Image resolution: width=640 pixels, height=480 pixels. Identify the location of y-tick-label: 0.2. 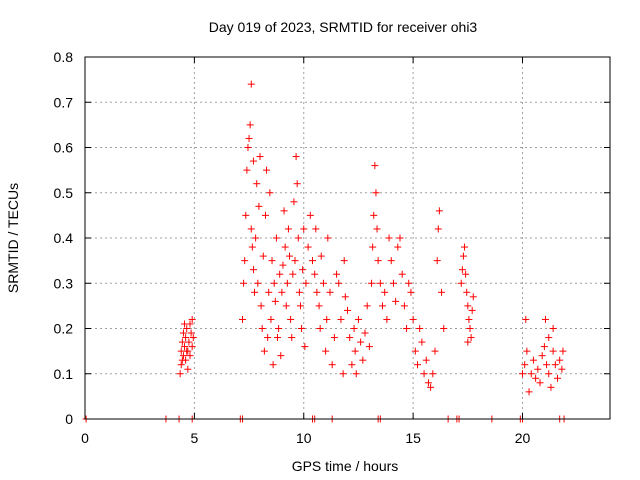
(64, 329).